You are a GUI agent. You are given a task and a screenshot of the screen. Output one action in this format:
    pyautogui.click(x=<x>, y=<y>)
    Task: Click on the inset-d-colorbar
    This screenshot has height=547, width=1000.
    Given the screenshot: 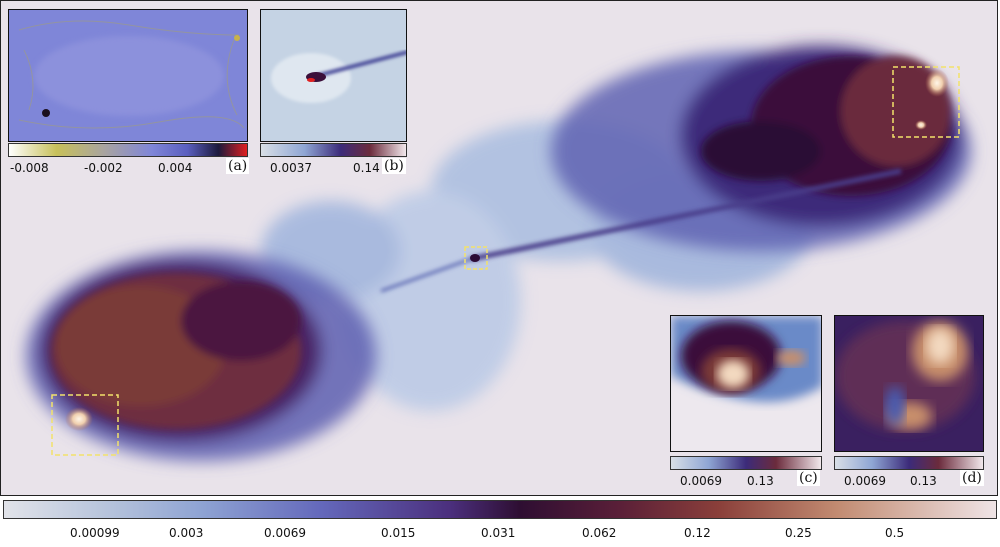 What is the action you would take?
    pyautogui.click(x=909, y=463)
    